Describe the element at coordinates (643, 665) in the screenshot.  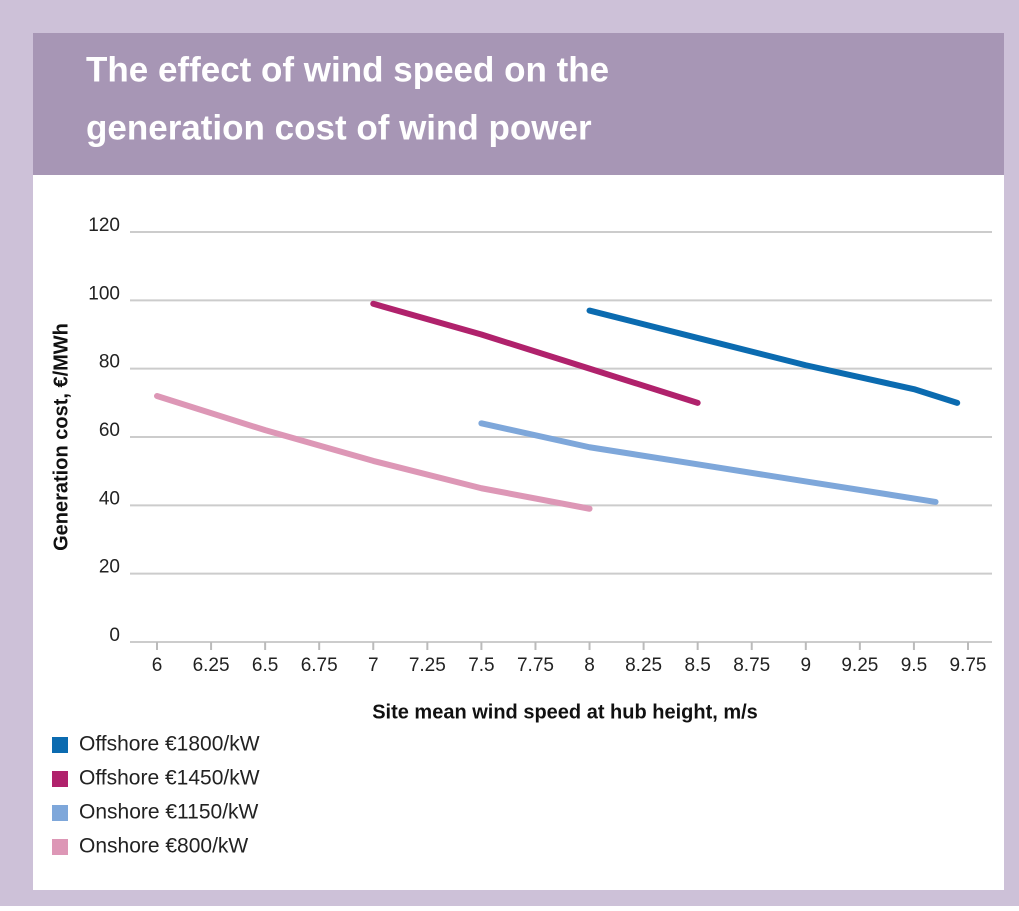
I see `x-tick-label: 8.25` at that location.